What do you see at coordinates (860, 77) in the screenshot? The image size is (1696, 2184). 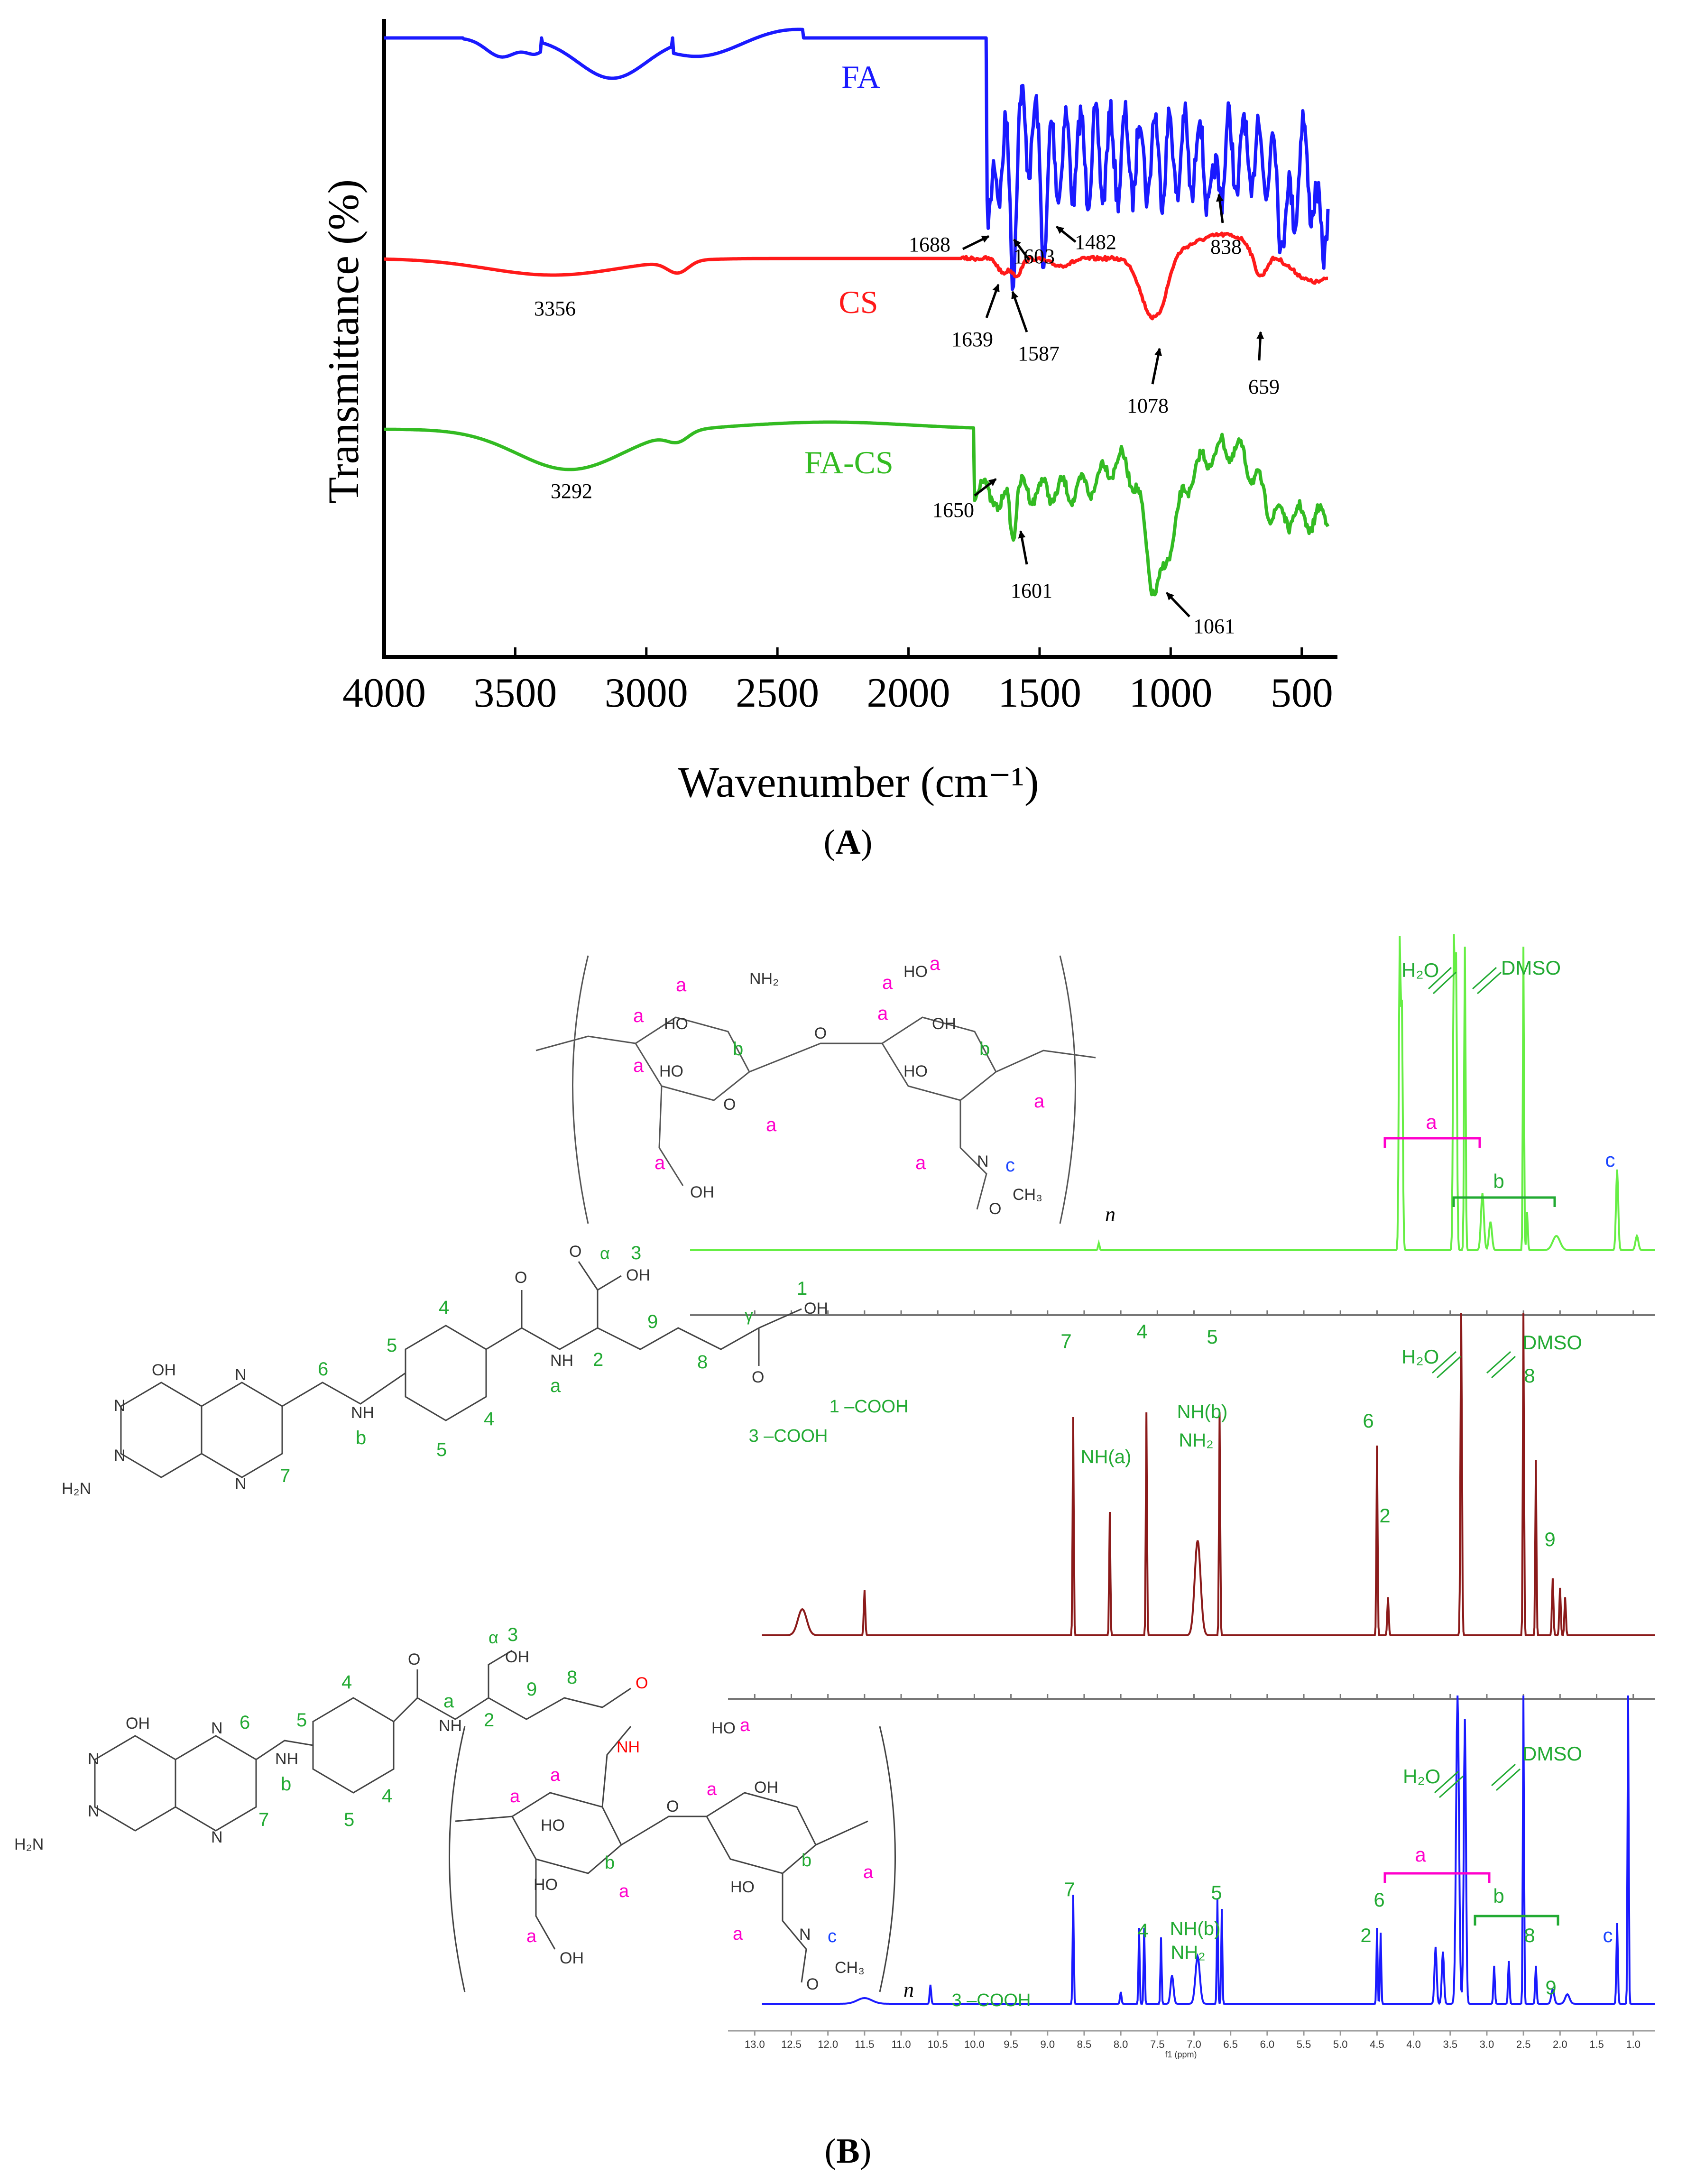 I see `ftir-legend-fa: FA` at bounding box center [860, 77].